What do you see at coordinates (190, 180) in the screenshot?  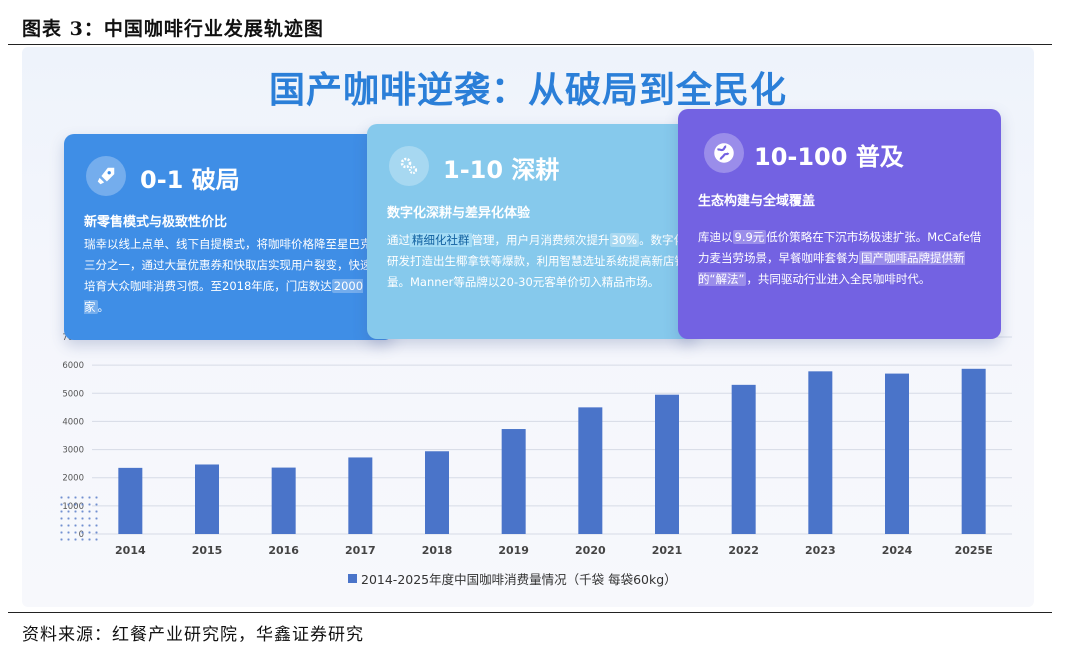 I see `stage-title: 0-1 破局` at bounding box center [190, 180].